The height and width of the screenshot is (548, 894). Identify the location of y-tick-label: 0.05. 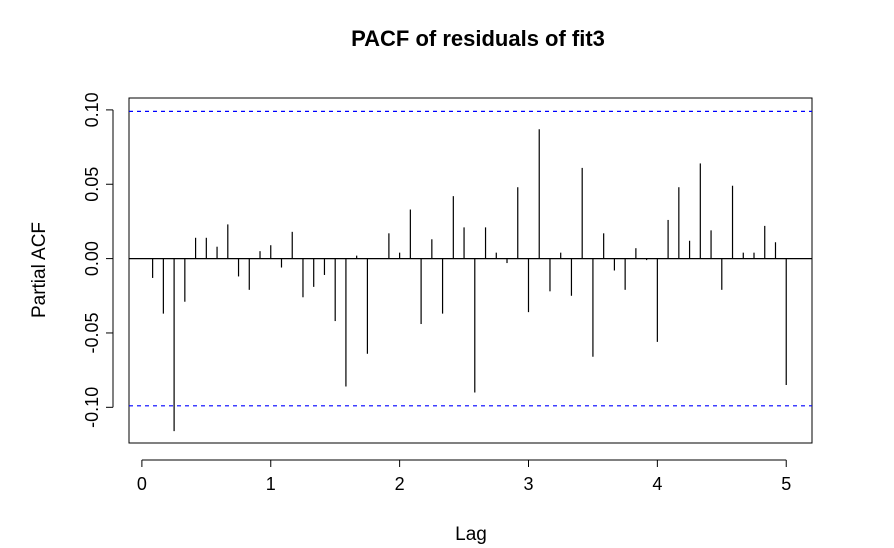
(92, 184).